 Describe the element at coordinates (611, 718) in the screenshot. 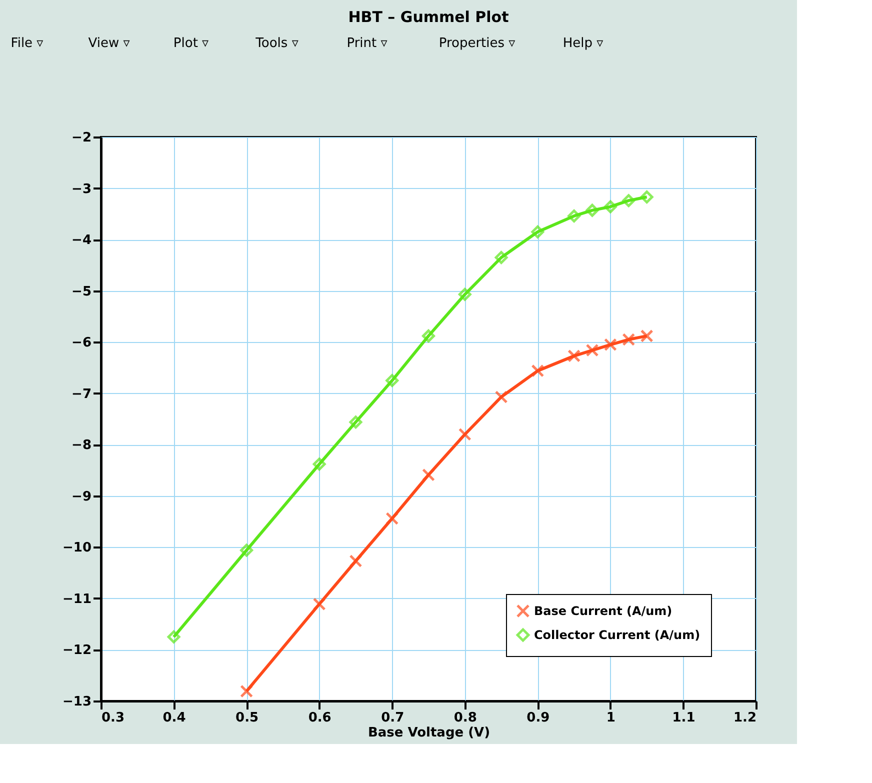

I see `x-tick-label: 1` at that location.